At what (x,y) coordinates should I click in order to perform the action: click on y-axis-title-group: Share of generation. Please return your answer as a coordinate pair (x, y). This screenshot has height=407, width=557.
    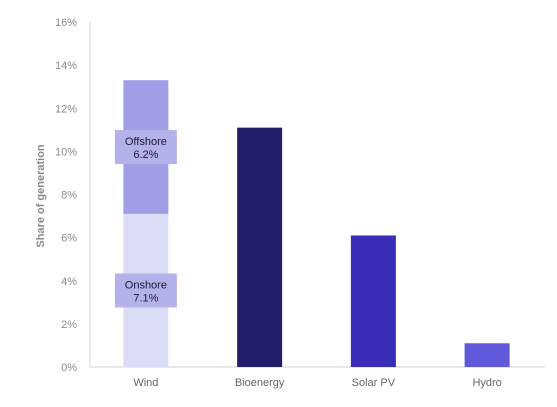
    Looking at the image, I should click on (41, 196).